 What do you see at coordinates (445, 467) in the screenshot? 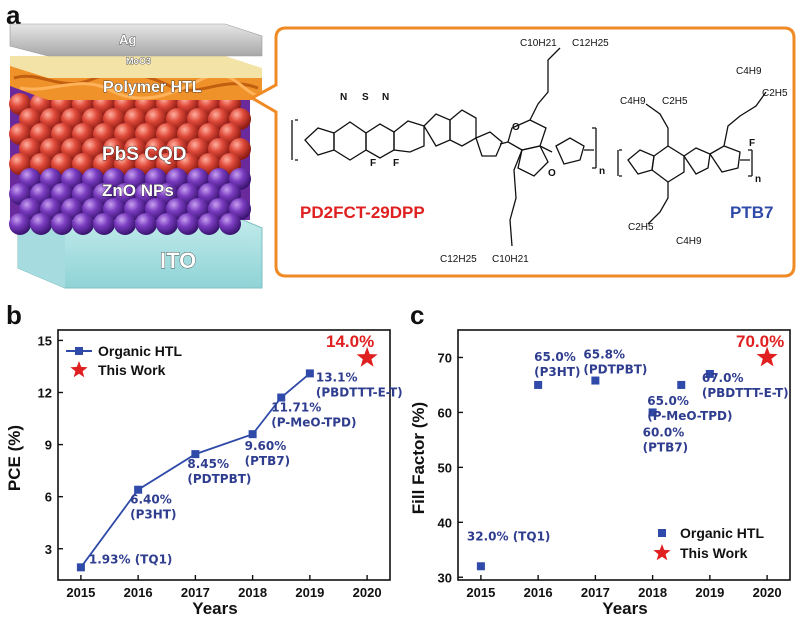
I see `y-tick-label: 50` at bounding box center [445, 467].